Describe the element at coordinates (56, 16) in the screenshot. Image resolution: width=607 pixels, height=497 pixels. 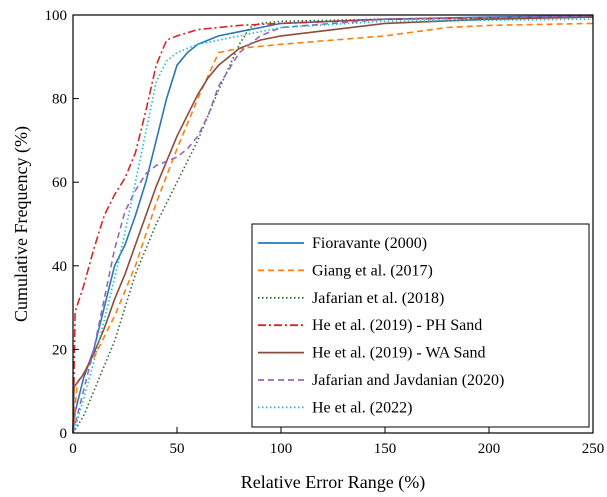
I see `y-tick-label: 100` at that location.